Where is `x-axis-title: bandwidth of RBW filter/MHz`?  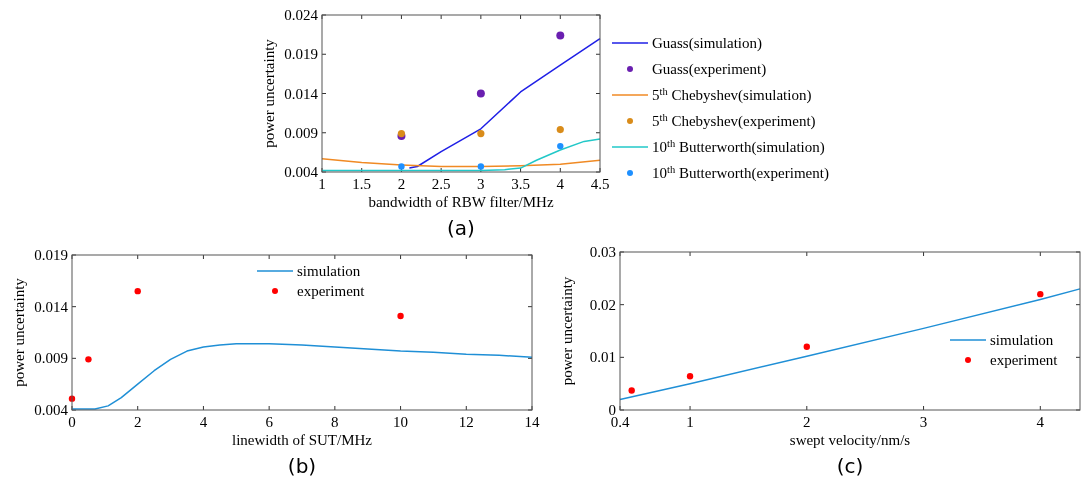
x-axis-title: bandwidth of RBW filter/MHz is located at coordinates (461, 202).